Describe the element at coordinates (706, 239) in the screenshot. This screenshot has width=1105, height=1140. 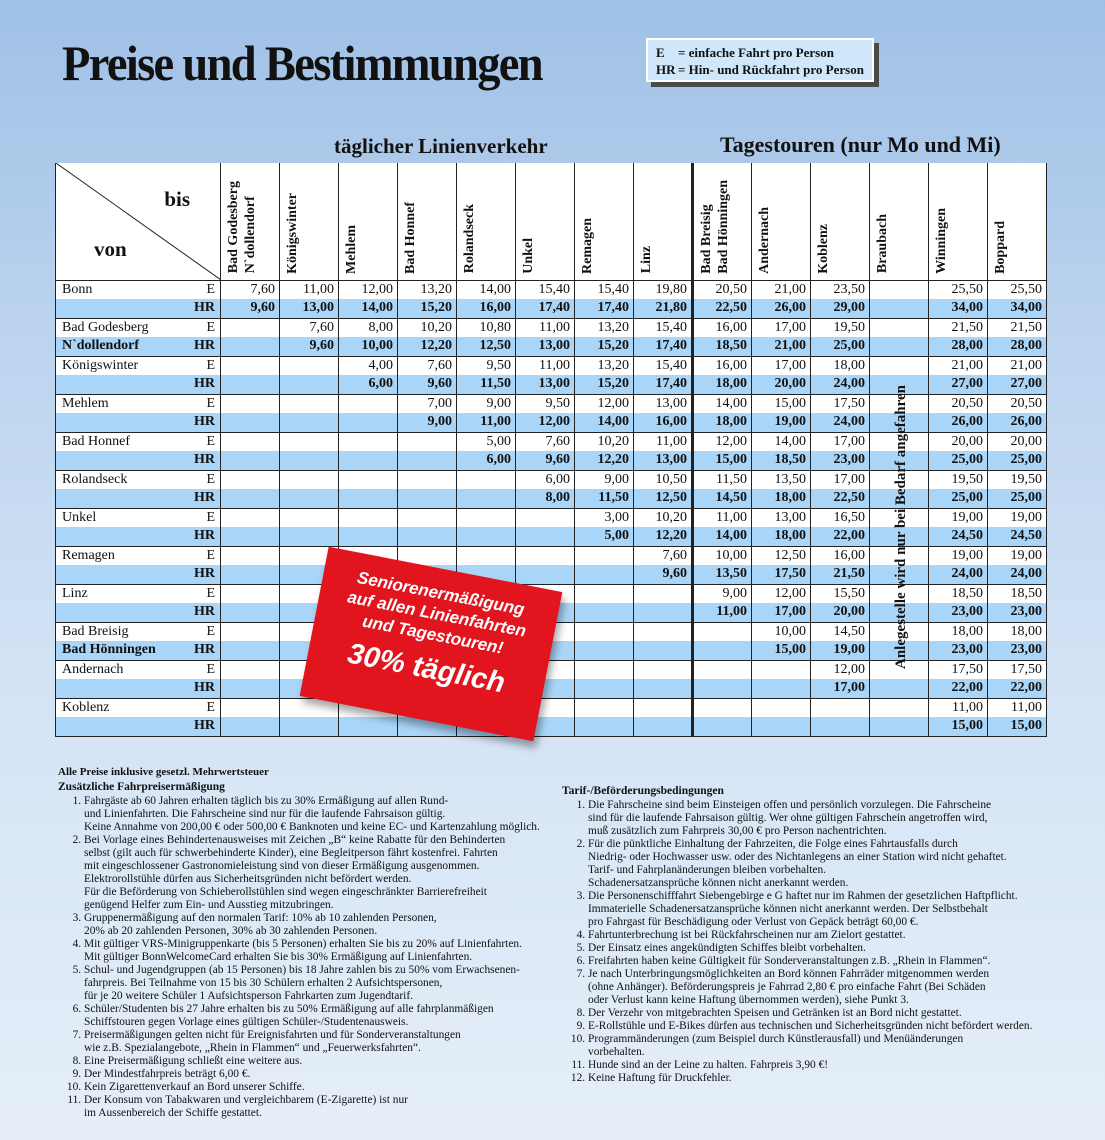
I see `column-header-line: Bad Breisig` at that location.